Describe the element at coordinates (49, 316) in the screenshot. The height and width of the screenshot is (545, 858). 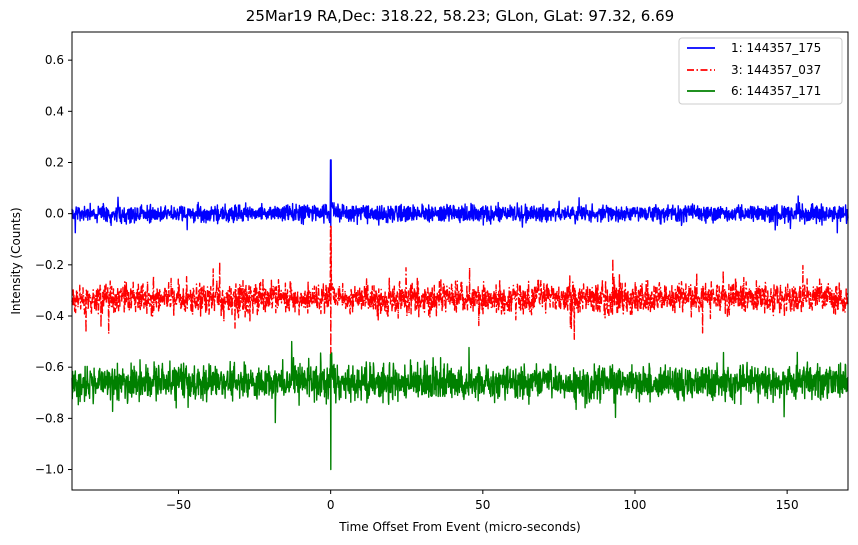
I see `y-tick-label: −0.4` at that location.